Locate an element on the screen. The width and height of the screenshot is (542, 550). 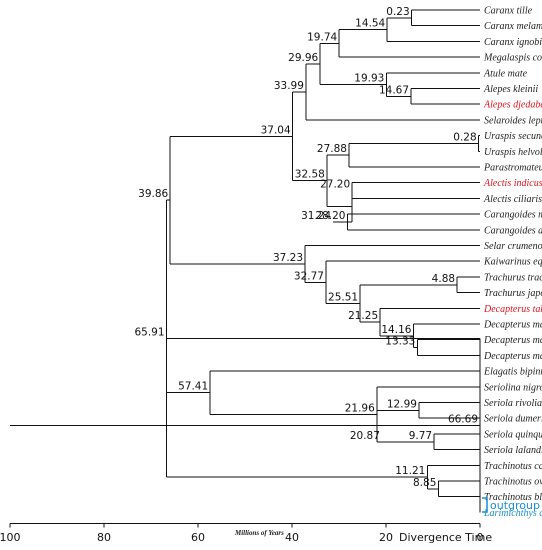
node-age-label: 8.85 is located at coordinates (424, 483).